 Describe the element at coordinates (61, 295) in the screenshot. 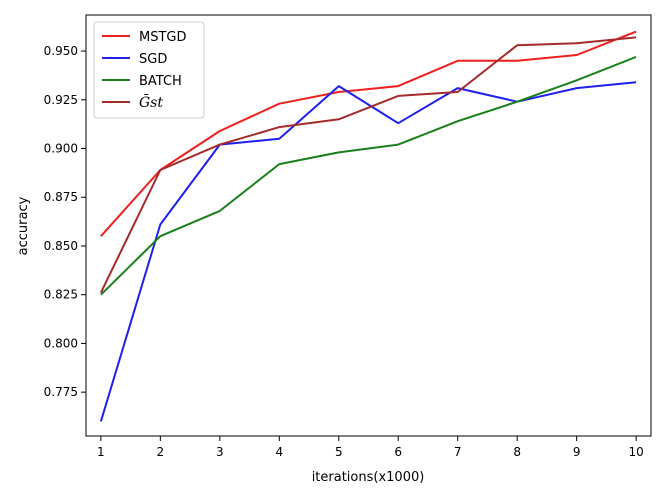

I see `y-tick-label: 0.825` at that location.